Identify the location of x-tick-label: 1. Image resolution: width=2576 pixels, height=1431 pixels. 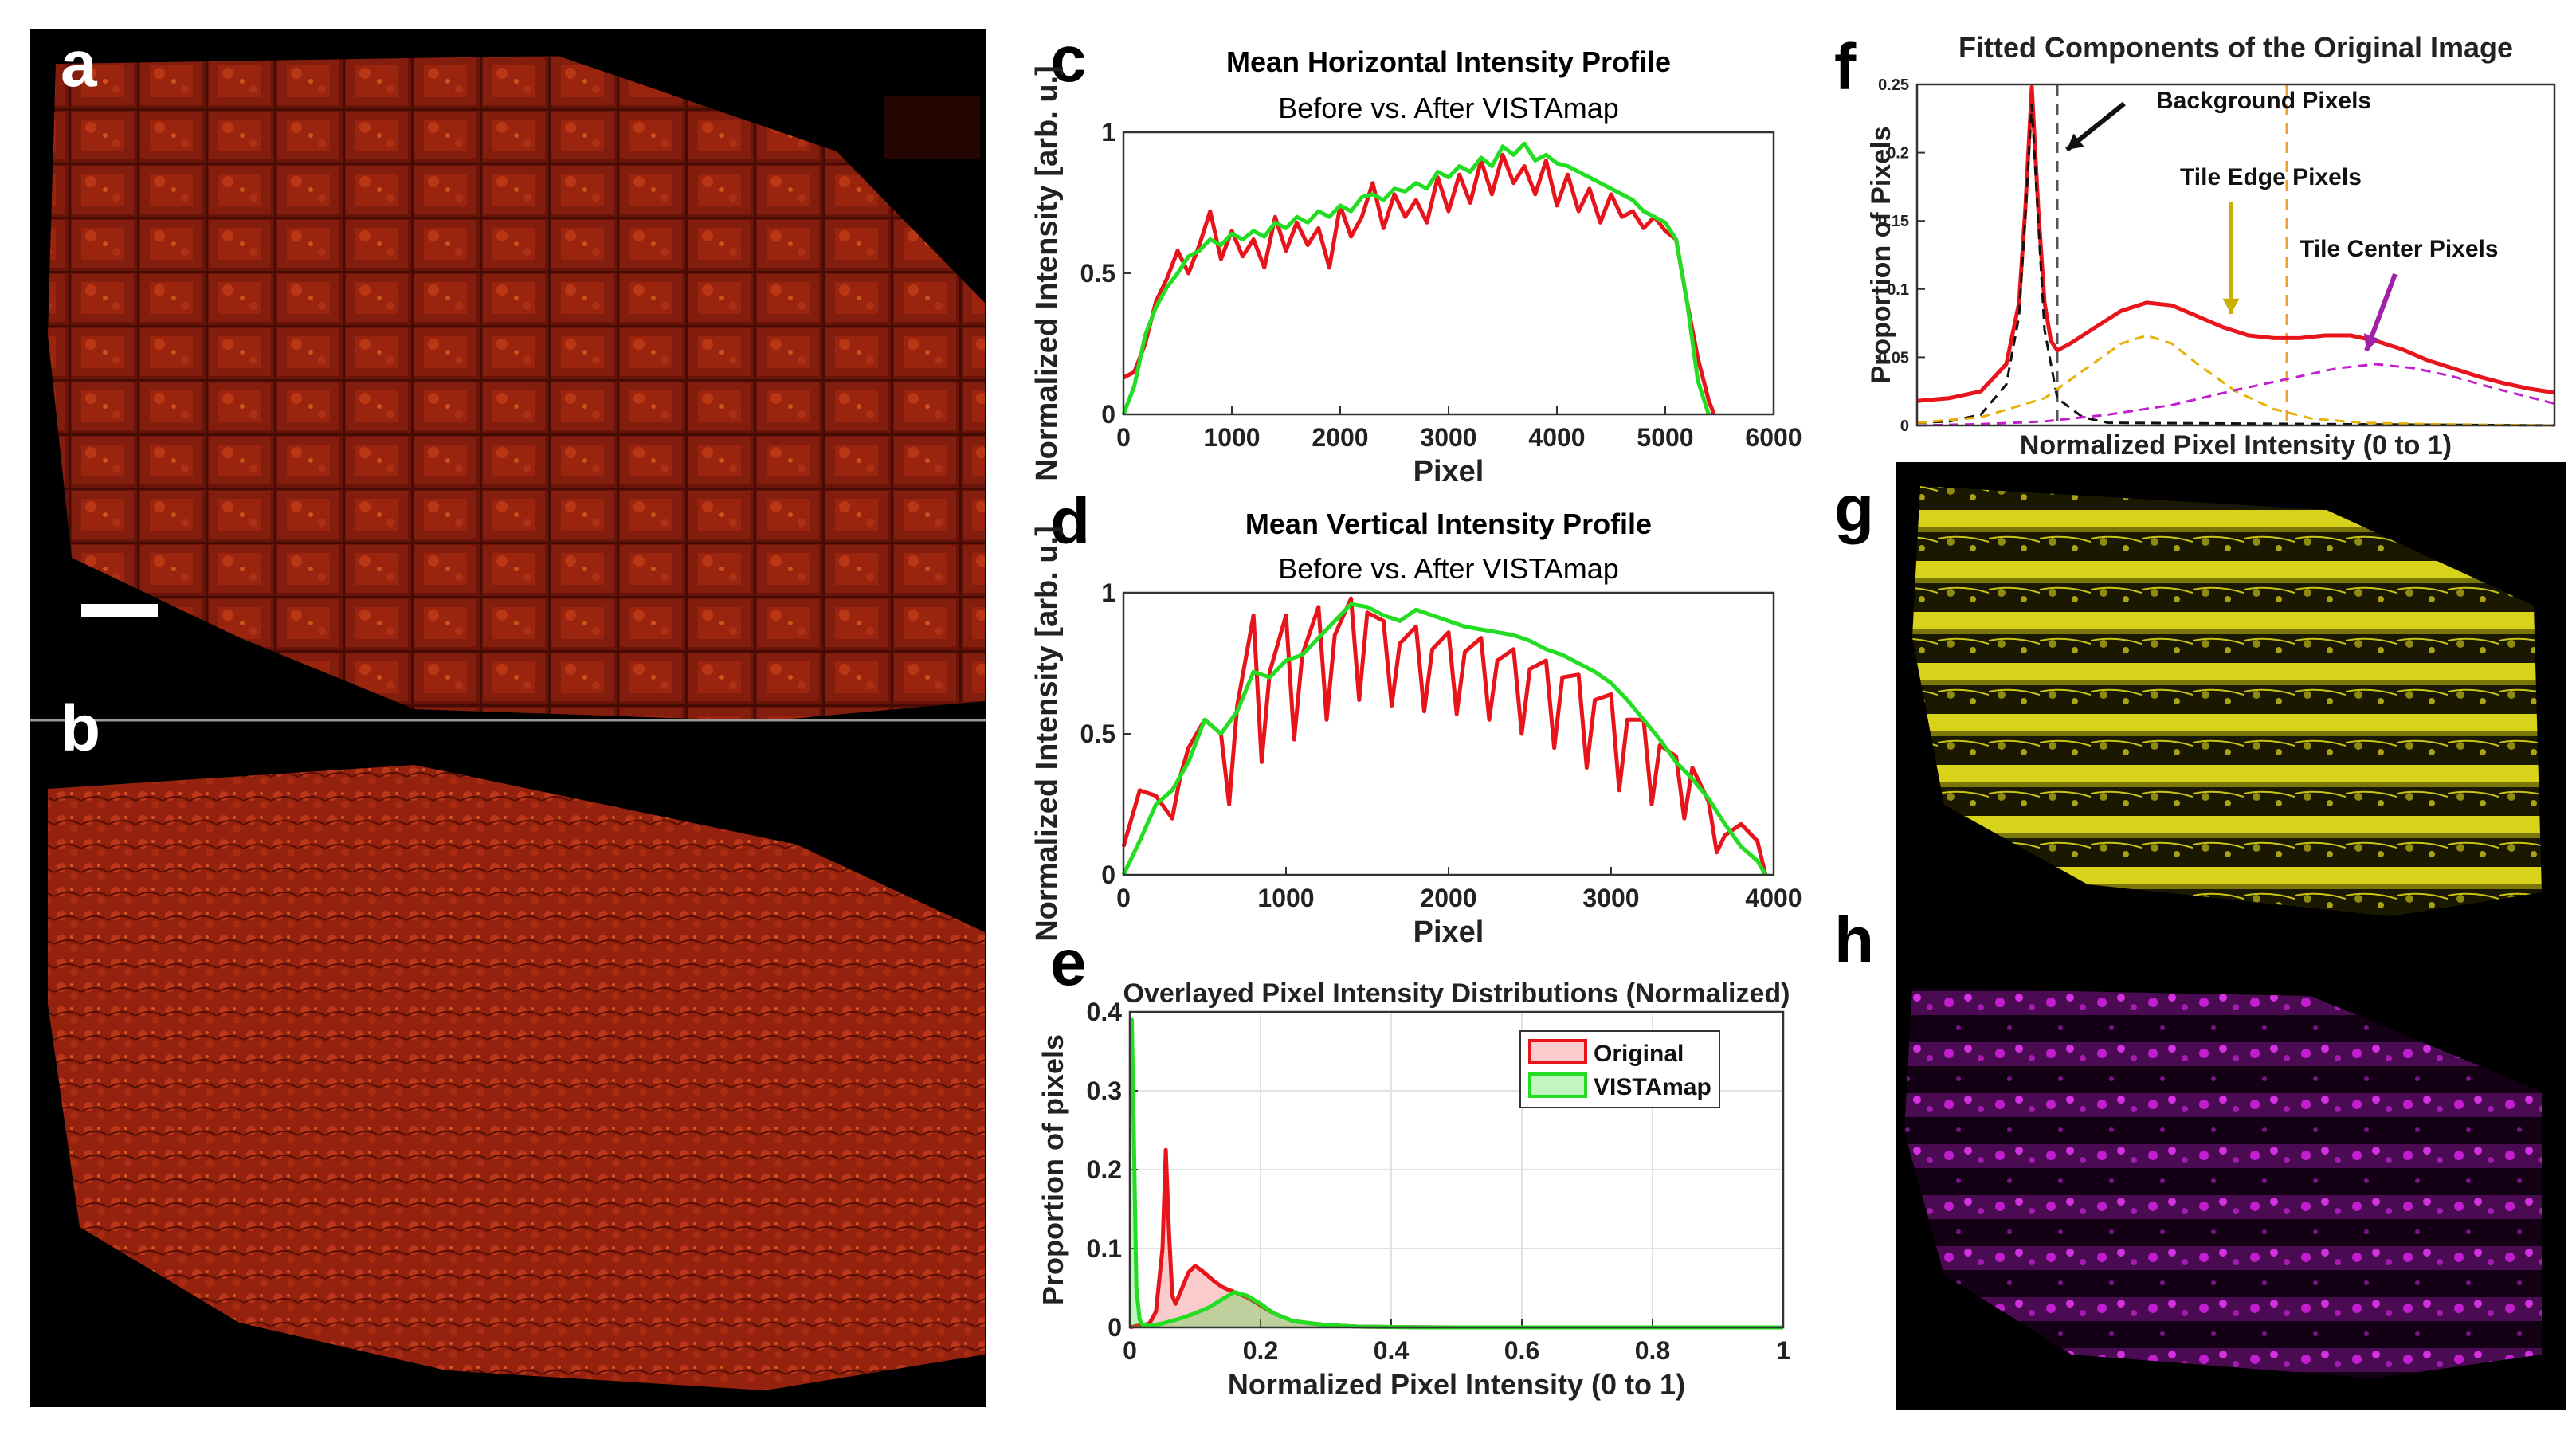
(1783, 1350).